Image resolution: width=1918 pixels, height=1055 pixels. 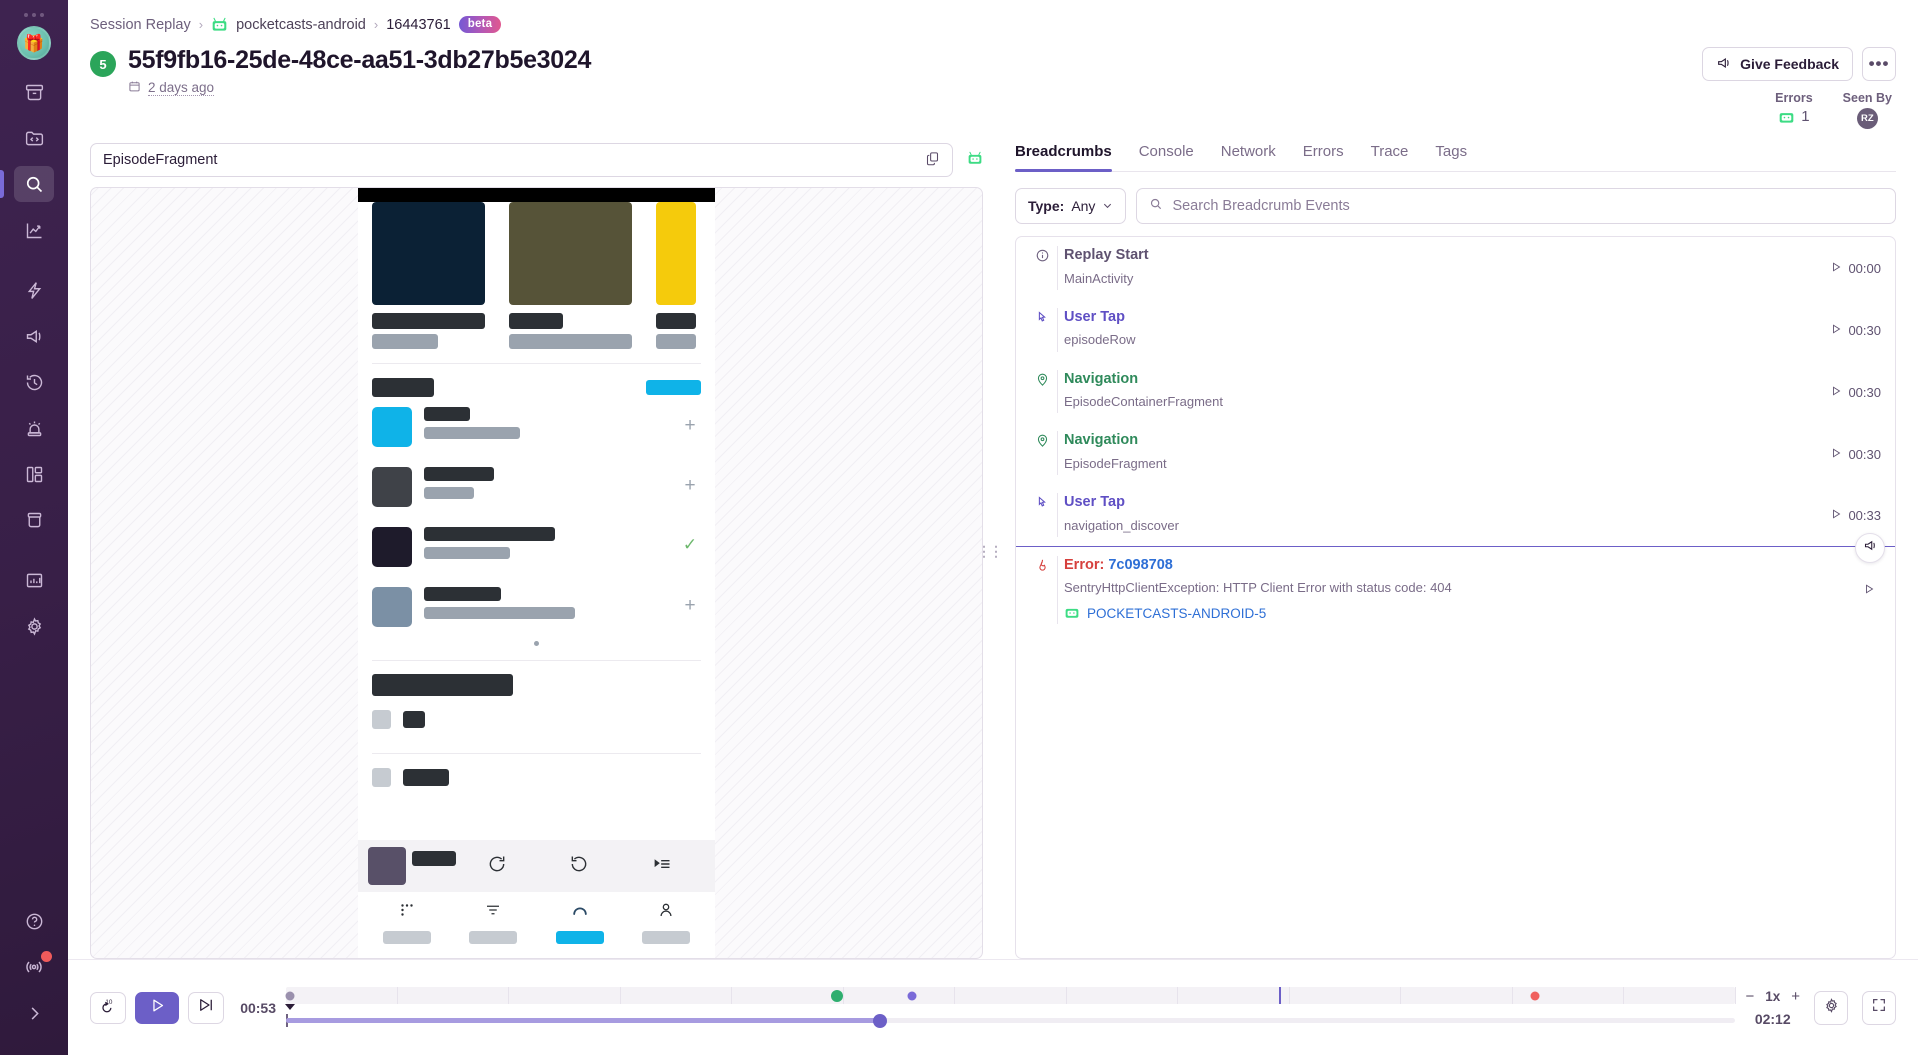 What do you see at coordinates (34, 520) in the screenshot?
I see `sidebar-item-releases` at bounding box center [34, 520].